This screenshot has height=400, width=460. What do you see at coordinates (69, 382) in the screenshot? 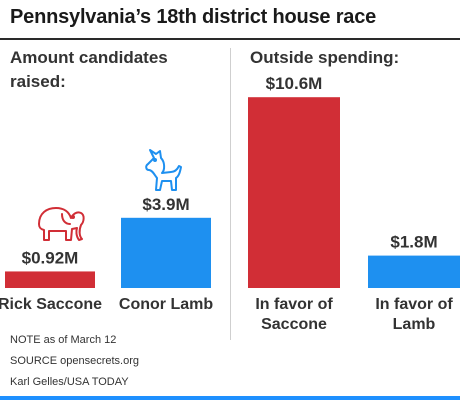
I see `credit-text: Karl Gelles/USA TODAY` at bounding box center [69, 382].